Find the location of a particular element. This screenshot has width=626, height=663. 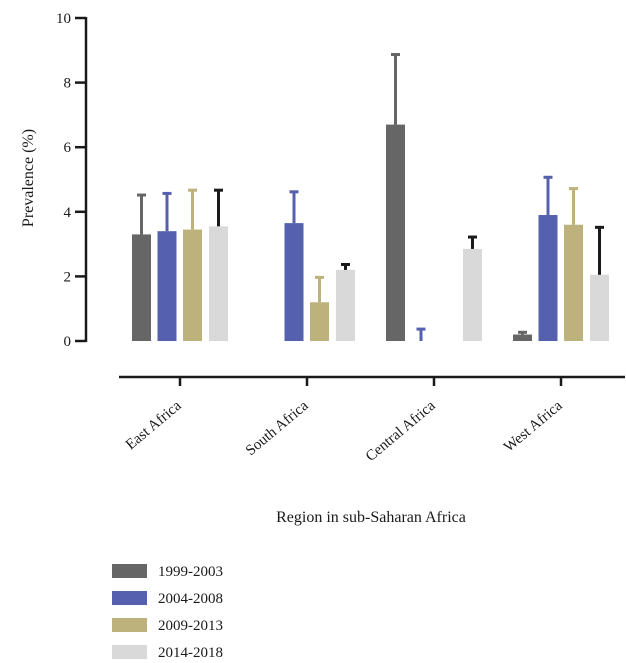

legend: 1999-2003 2004-2008 2009-2013 2014-2018 is located at coordinates (167, 612).